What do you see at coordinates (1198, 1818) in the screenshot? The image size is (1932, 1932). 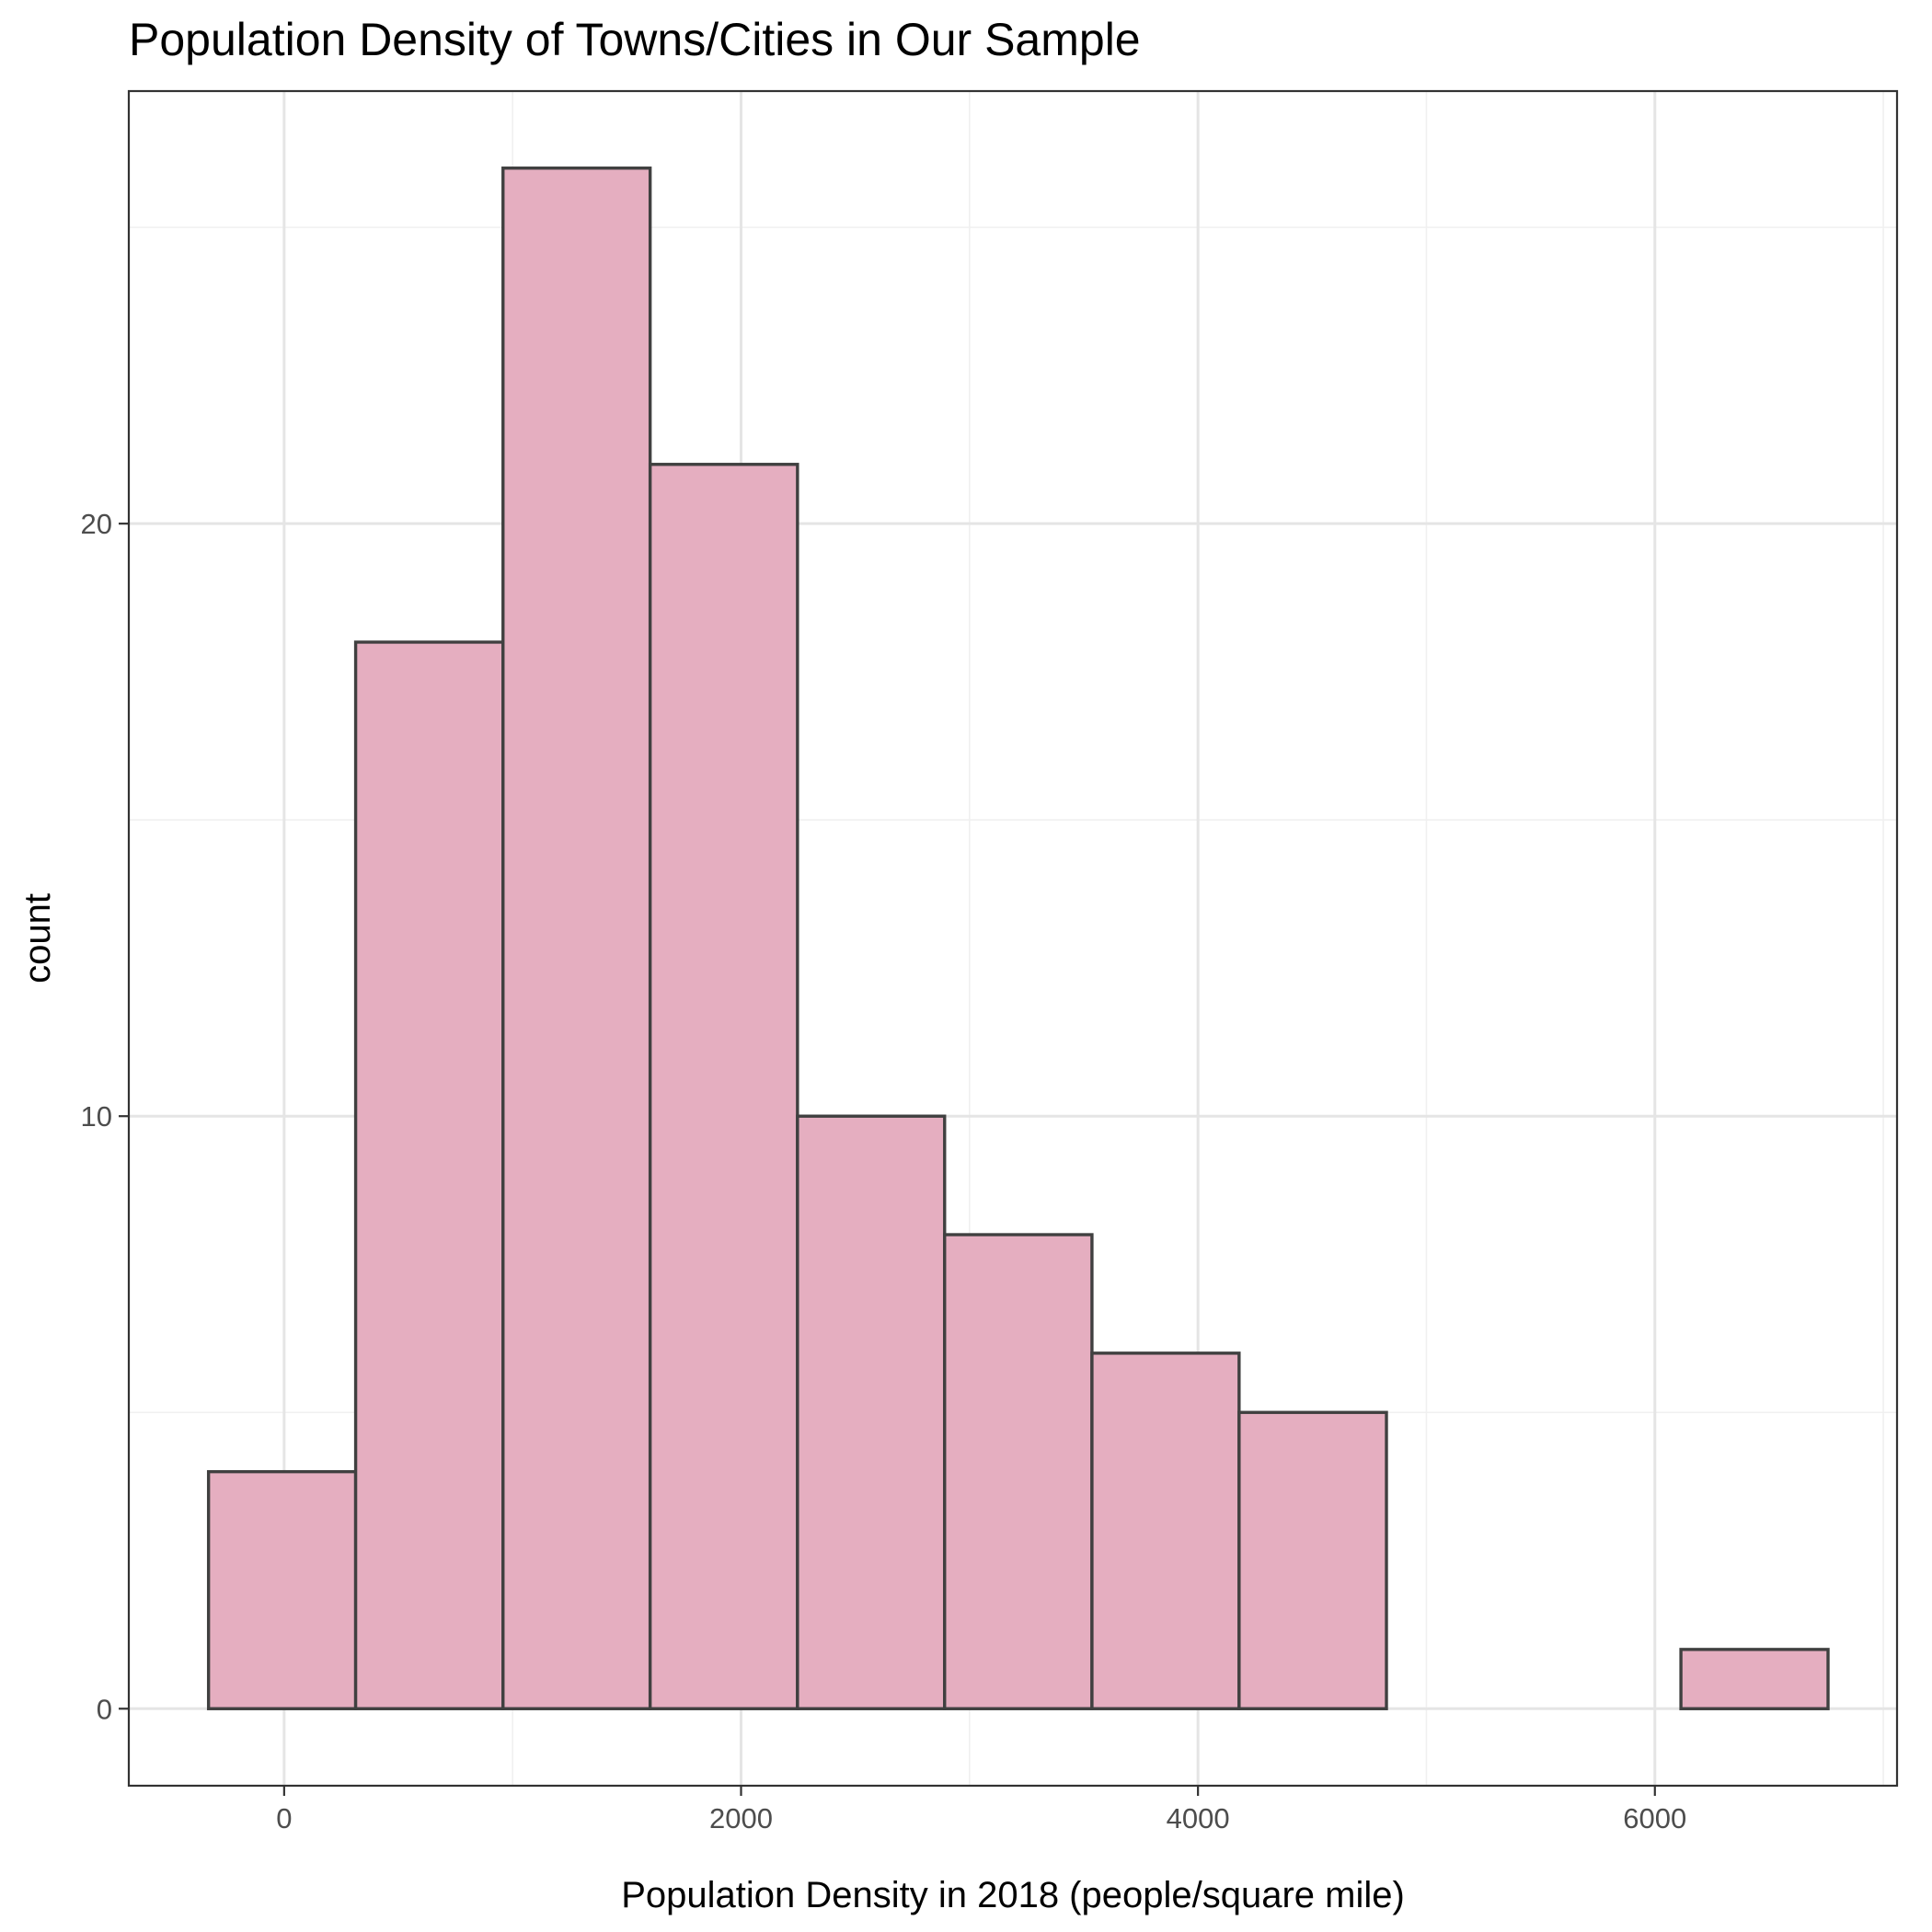 I see `x-tick-label: 4000` at bounding box center [1198, 1818].